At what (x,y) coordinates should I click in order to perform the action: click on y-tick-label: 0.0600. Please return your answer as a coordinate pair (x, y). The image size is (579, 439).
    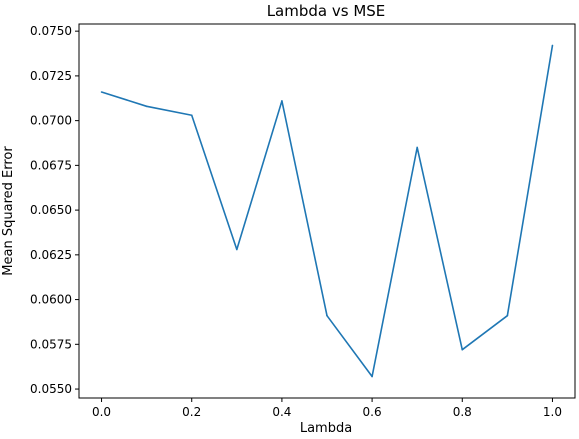
    Looking at the image, I should click on (51, 300).